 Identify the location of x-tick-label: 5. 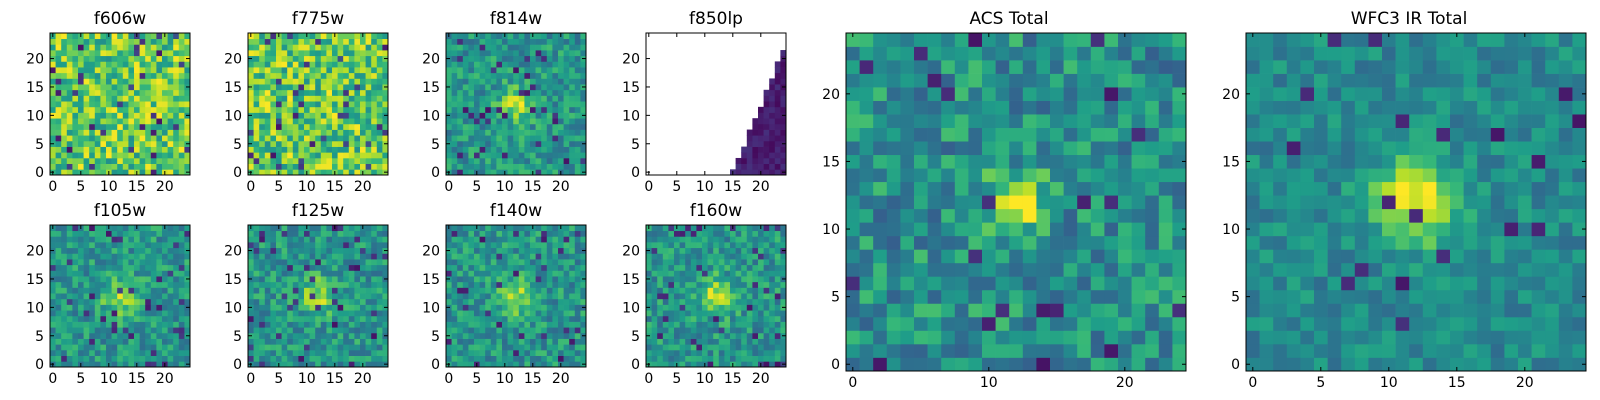
(676, 379).